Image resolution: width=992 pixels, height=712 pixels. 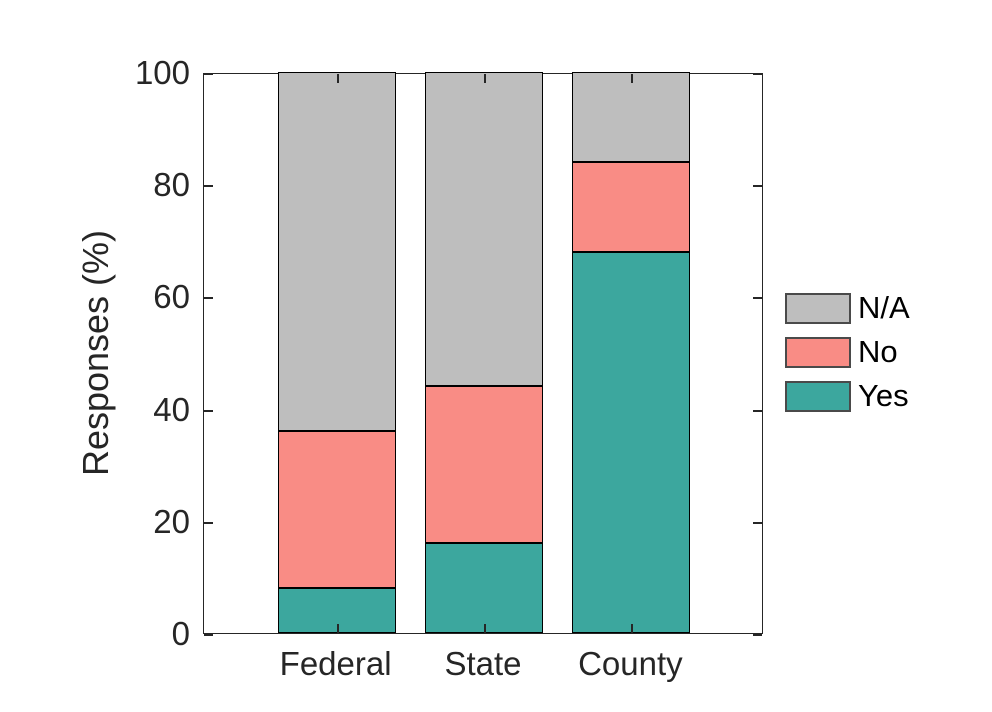 I want to click on legend-item: N/A, so click(x=847, y=308).